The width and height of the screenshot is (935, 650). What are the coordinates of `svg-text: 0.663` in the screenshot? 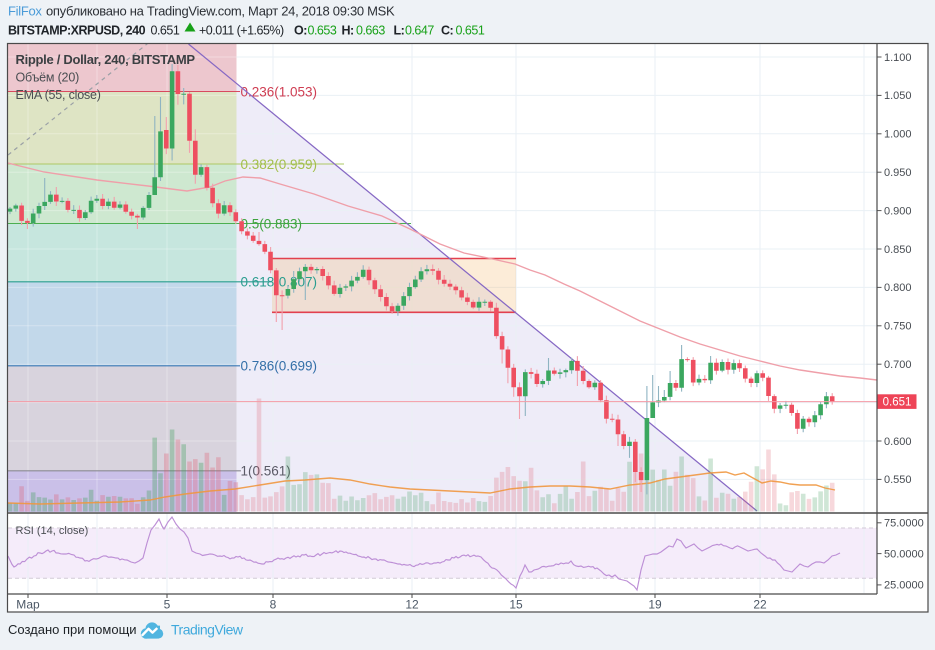 It's located at (370, 31).